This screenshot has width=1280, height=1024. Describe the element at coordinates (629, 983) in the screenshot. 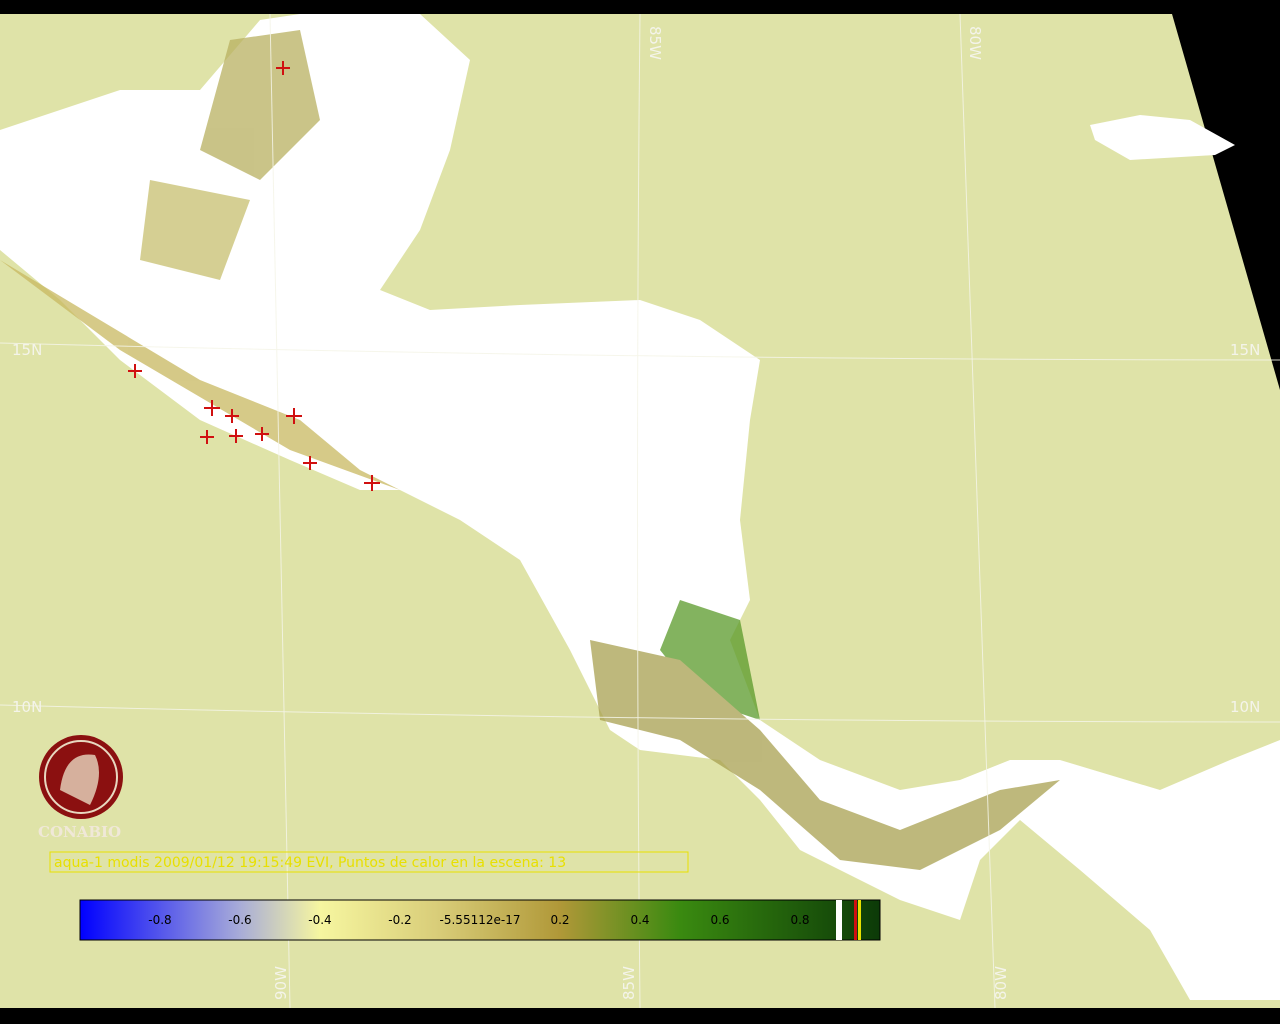

I see `bottom-label: 85W` at that location.